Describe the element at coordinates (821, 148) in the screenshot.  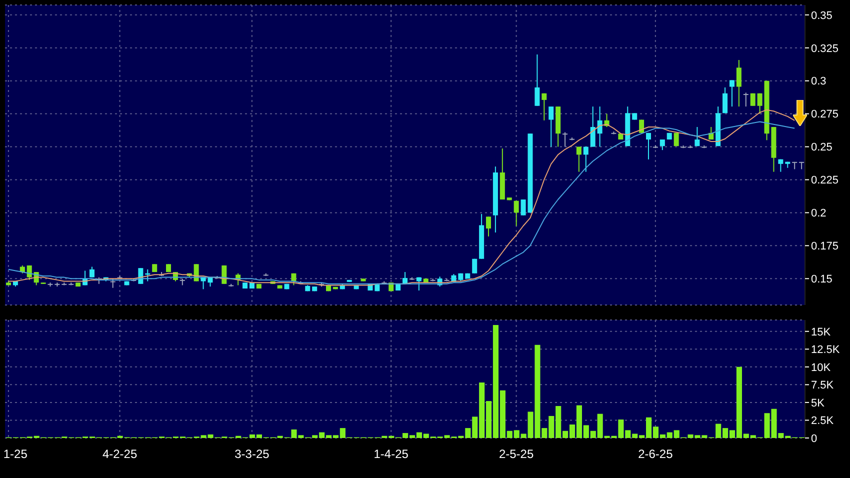
I see `y-tick-label: 0.25` at that location.